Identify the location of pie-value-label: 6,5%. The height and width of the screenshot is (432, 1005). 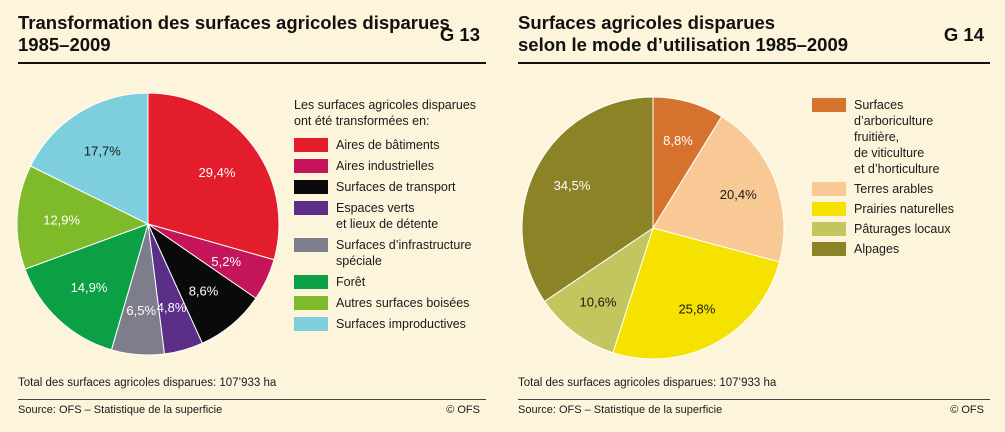
(141, 310).